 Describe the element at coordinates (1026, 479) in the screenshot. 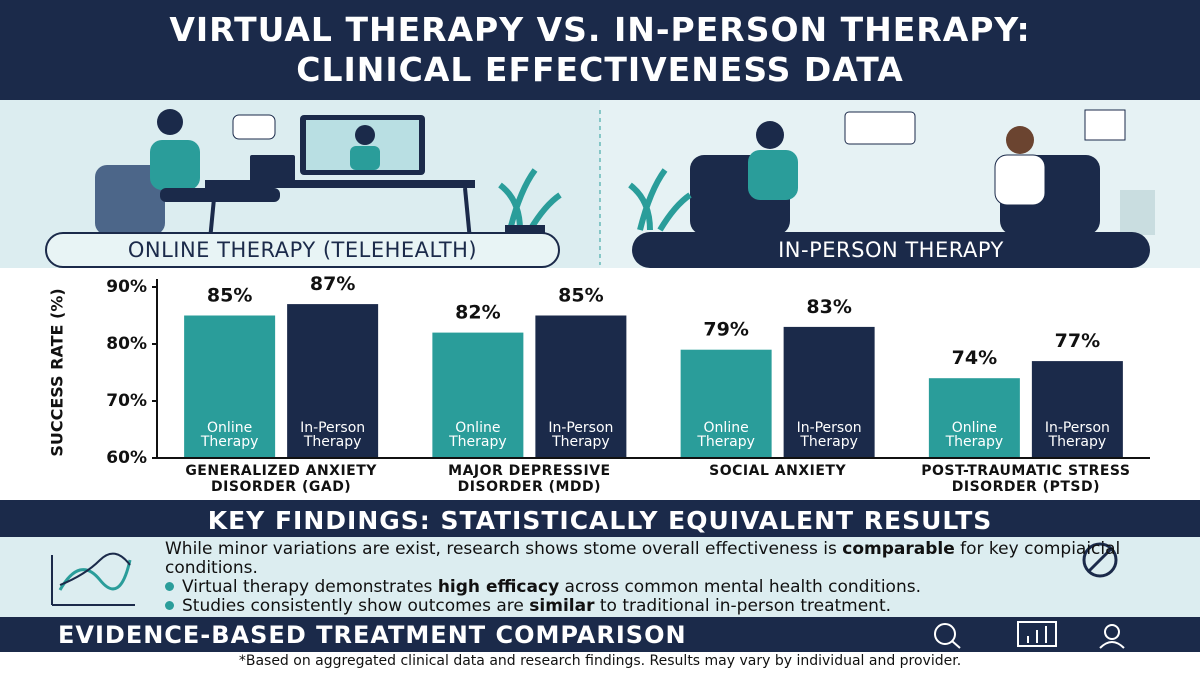

I see `x-tick-label: POST-TRAUMATIC STRESS DISORDER (PTSD)` at that location.